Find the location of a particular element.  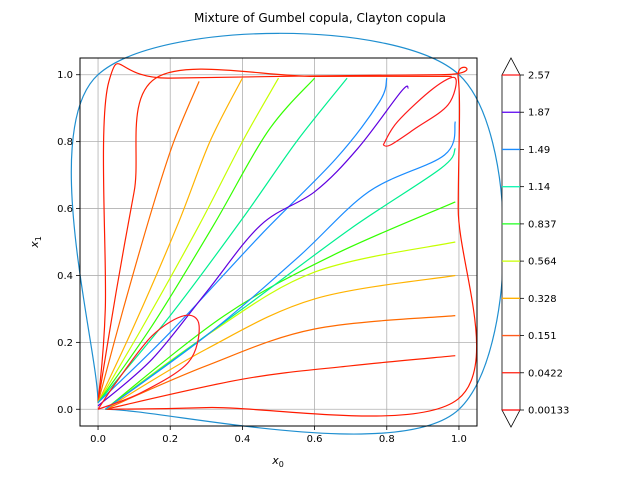

y-tick-label: 0.6 is located at coordinates (65, 209).